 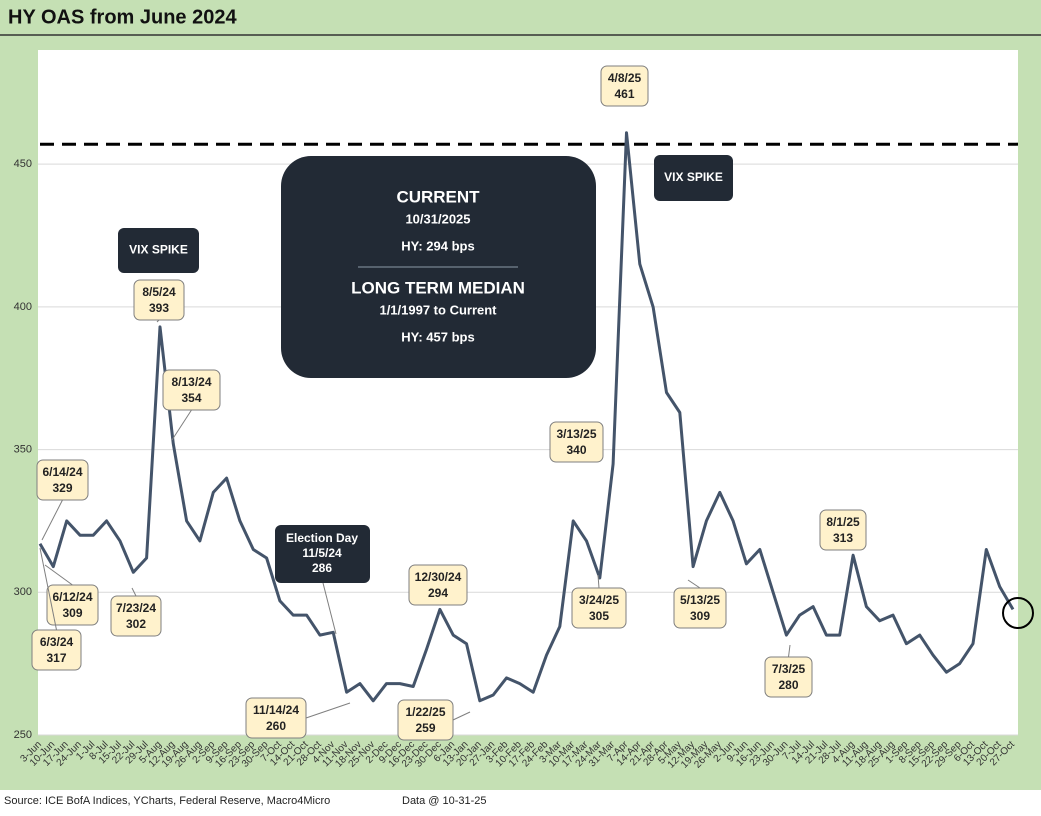 What do you see at coordinates (23, 307) in the screenshot?
I see `y-tick-label: 400` at bounding box center [23, 307].